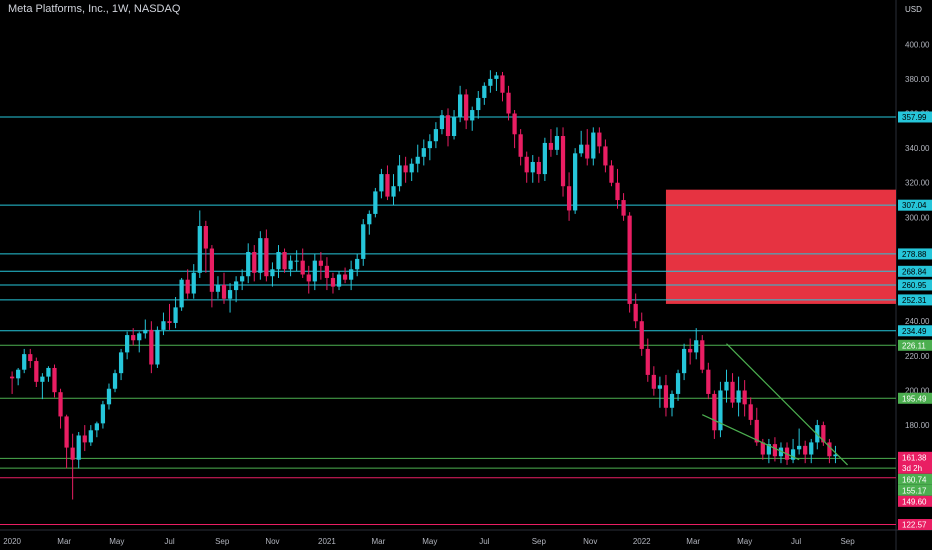 The width and height of the screenshot is (932, 550). What do you see at coordinates (272, 541) in the screenshot?
I see `x-tick-5: Nov` at bounding box center [272, 541].